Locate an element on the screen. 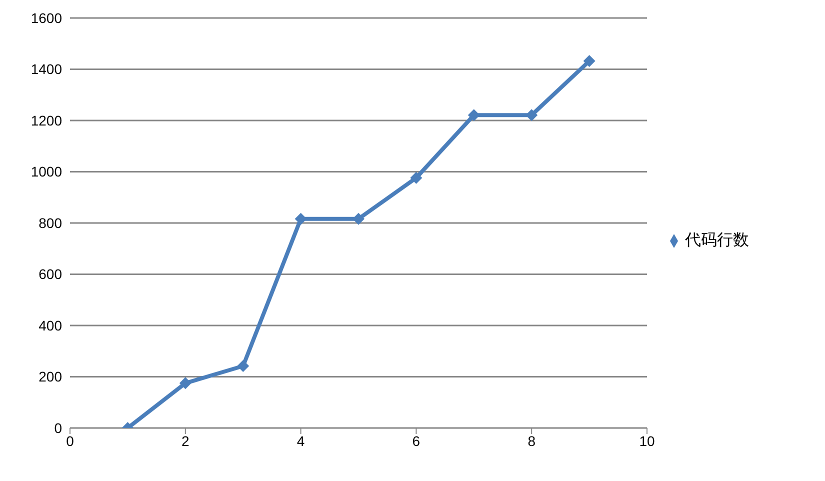 The image size is (825, 481). y-tick-label: 600 is located at coordinates (50, 274).